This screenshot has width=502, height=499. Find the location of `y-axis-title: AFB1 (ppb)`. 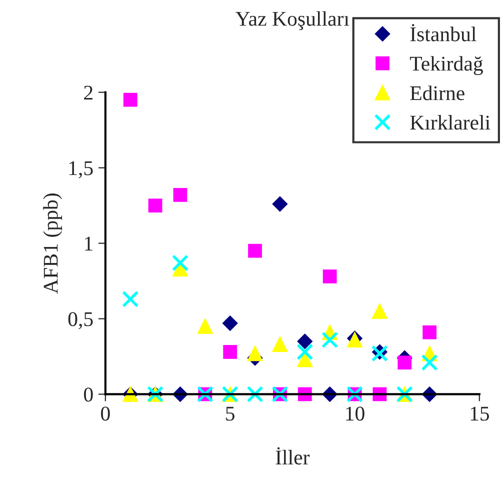

y-axis-title: AFB1 (ppb) is located at coordinates (52, 244).